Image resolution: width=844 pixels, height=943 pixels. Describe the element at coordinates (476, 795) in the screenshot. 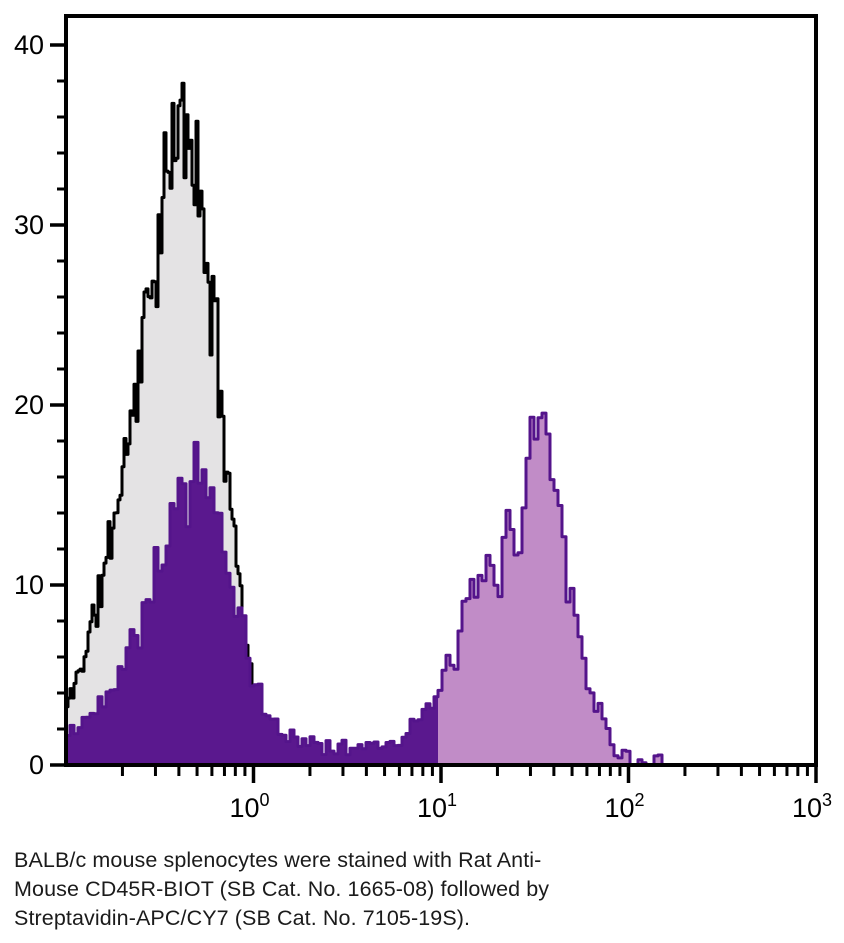

I see `x-axis: 10⁰ 10¹ 10² 10³` at that location.